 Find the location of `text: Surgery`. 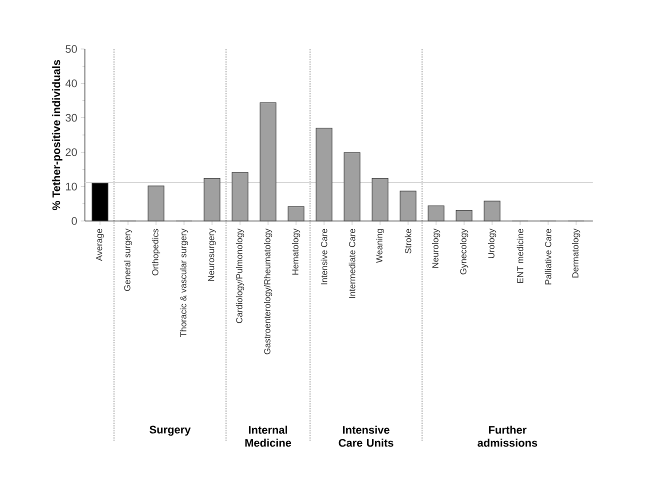

text: Surgery is located at coordinates (170, 431).